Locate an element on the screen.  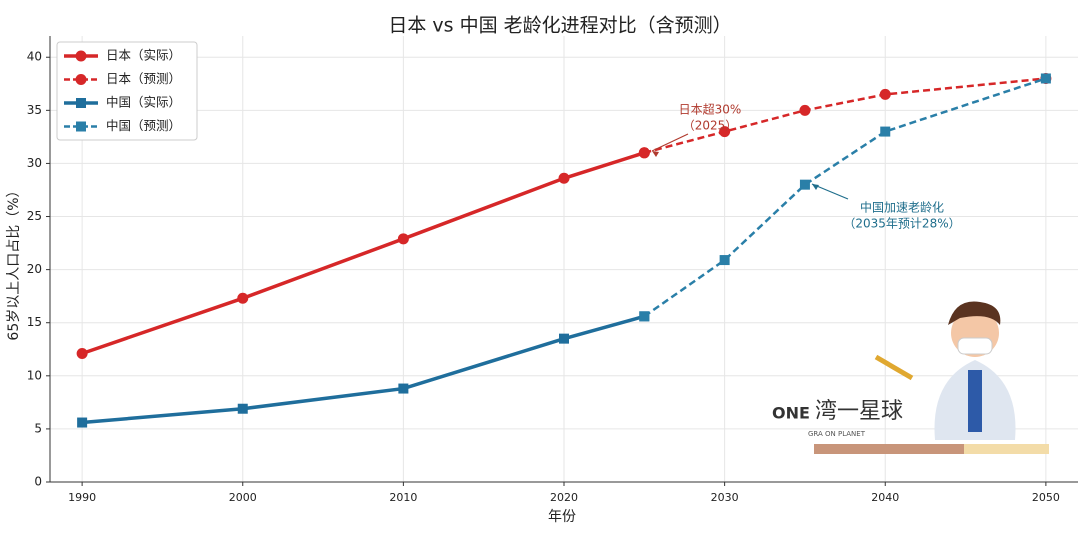
annotation-arrow is located at coordinates (670, 142).